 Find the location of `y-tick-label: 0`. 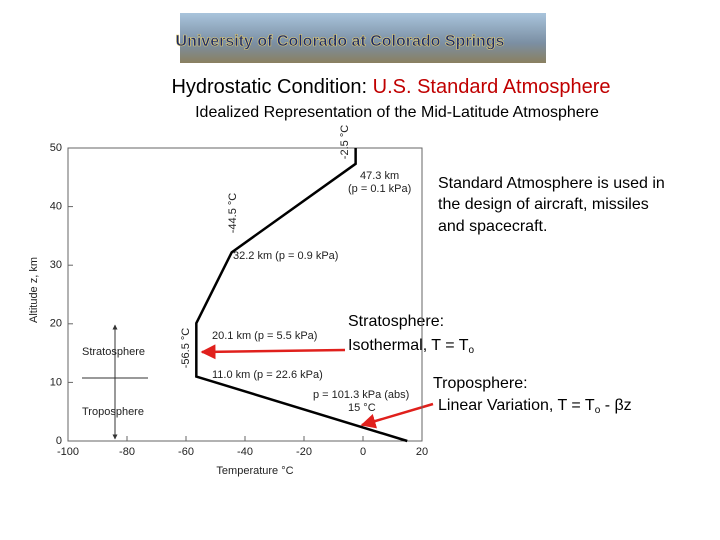

y-tick-label: 0 is located at coordinates (59, 441).